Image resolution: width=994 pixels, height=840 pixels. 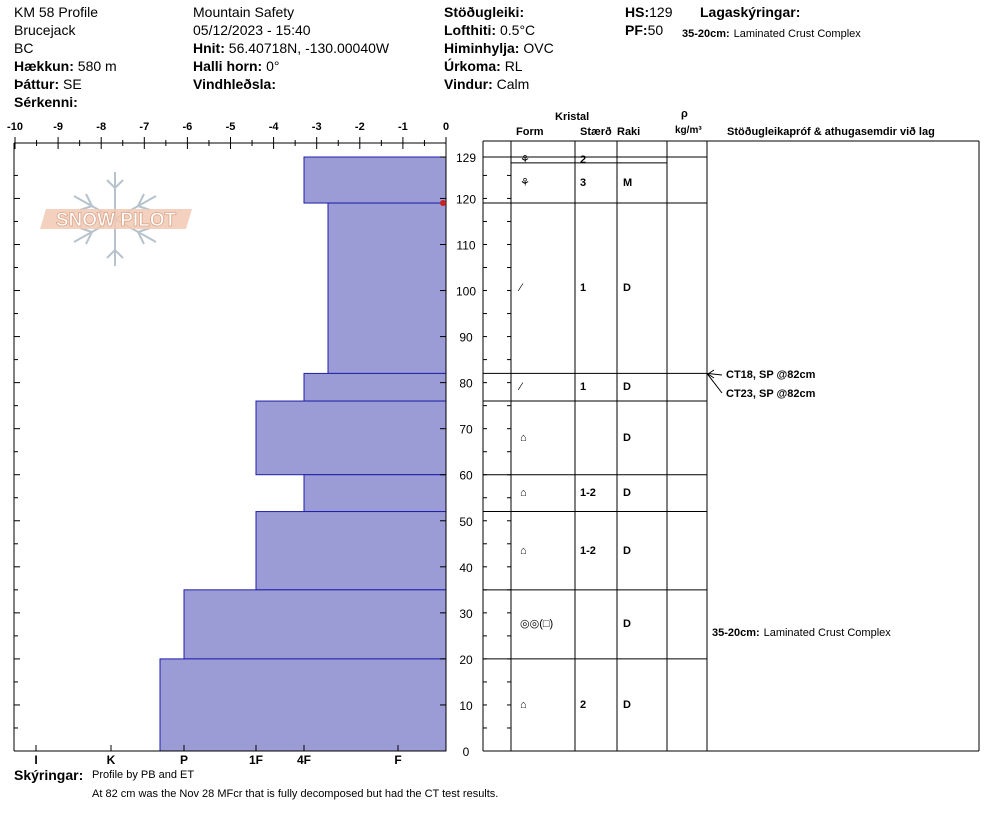 What do you see at coordinates (397, 760) in the screenshot?
I see `hardness-tick-label: F` at bounding box center [397, 760].